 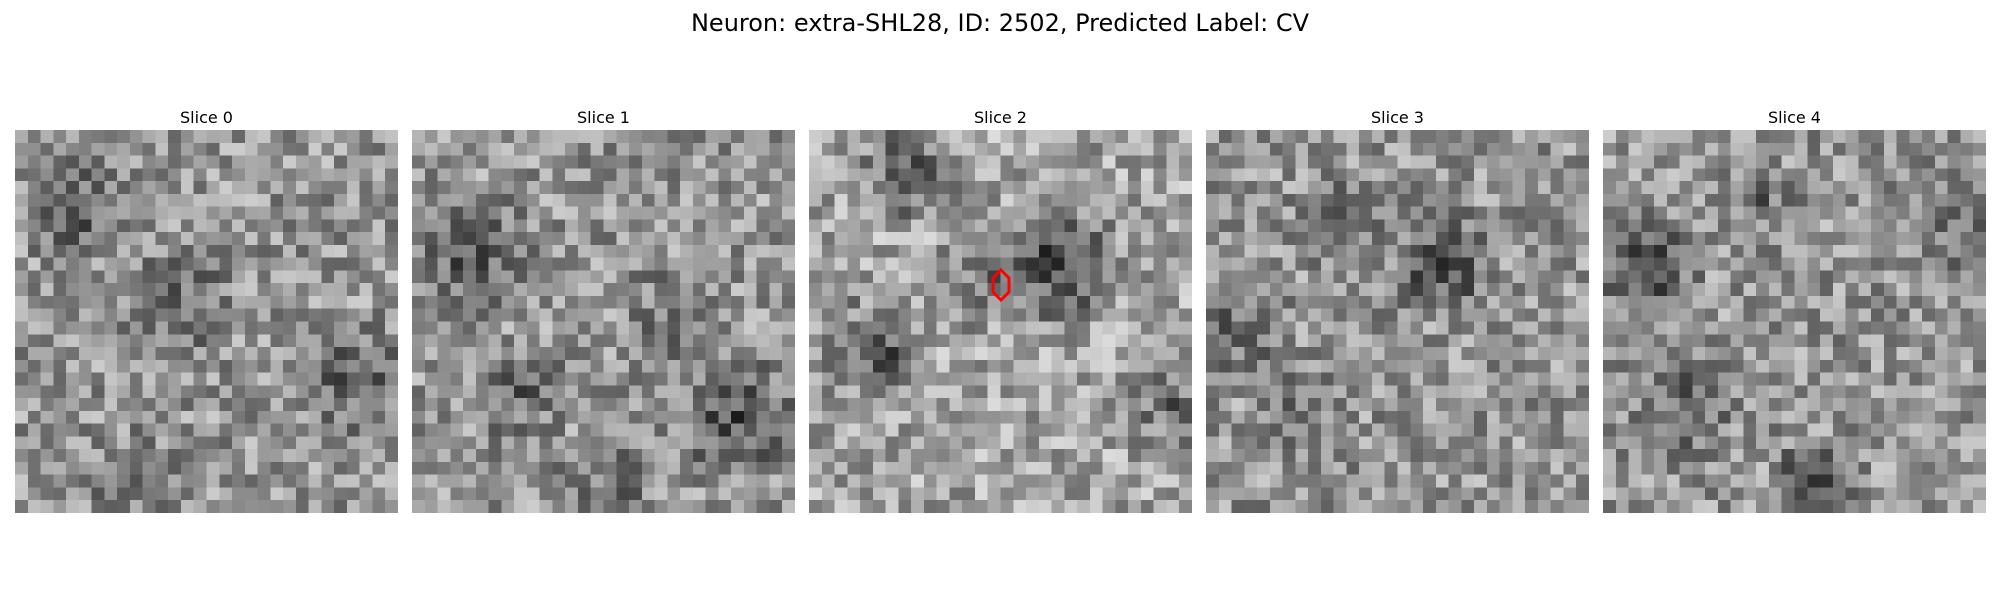 I want to click on slice-panel-2: Slice 2, so click(x=1000, y=310).